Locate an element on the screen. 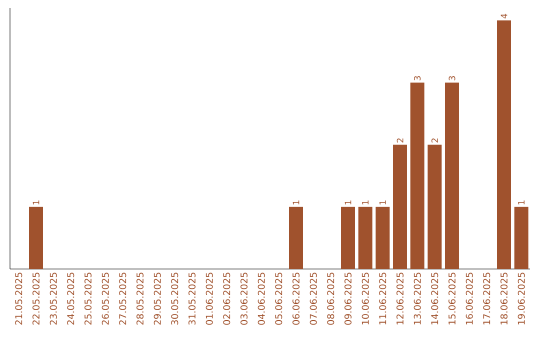 The width and height of the screenshot is (540, 340). x-tick-label: 02.06.2025 is located at coordinates (226, 298).